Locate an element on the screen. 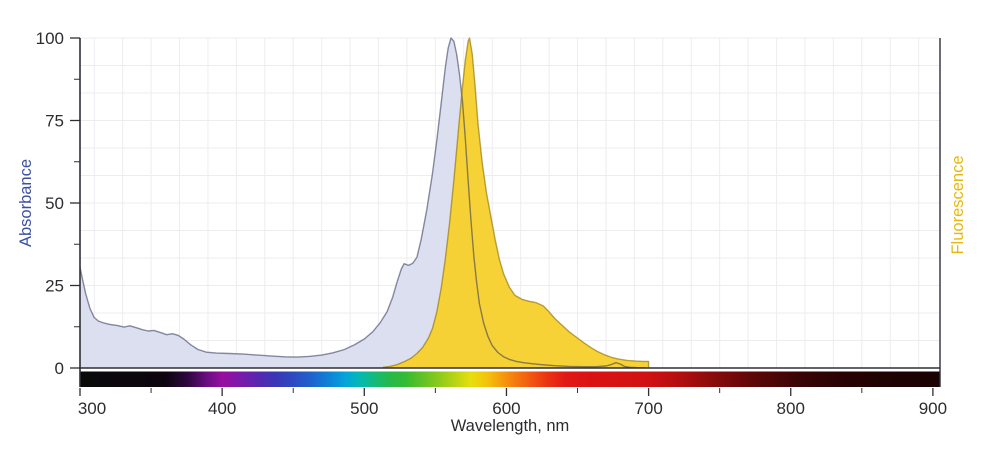 The width and height of the screenshot is (1000, 454). y-tick-label: 100 is located at coordinates (50, 38).